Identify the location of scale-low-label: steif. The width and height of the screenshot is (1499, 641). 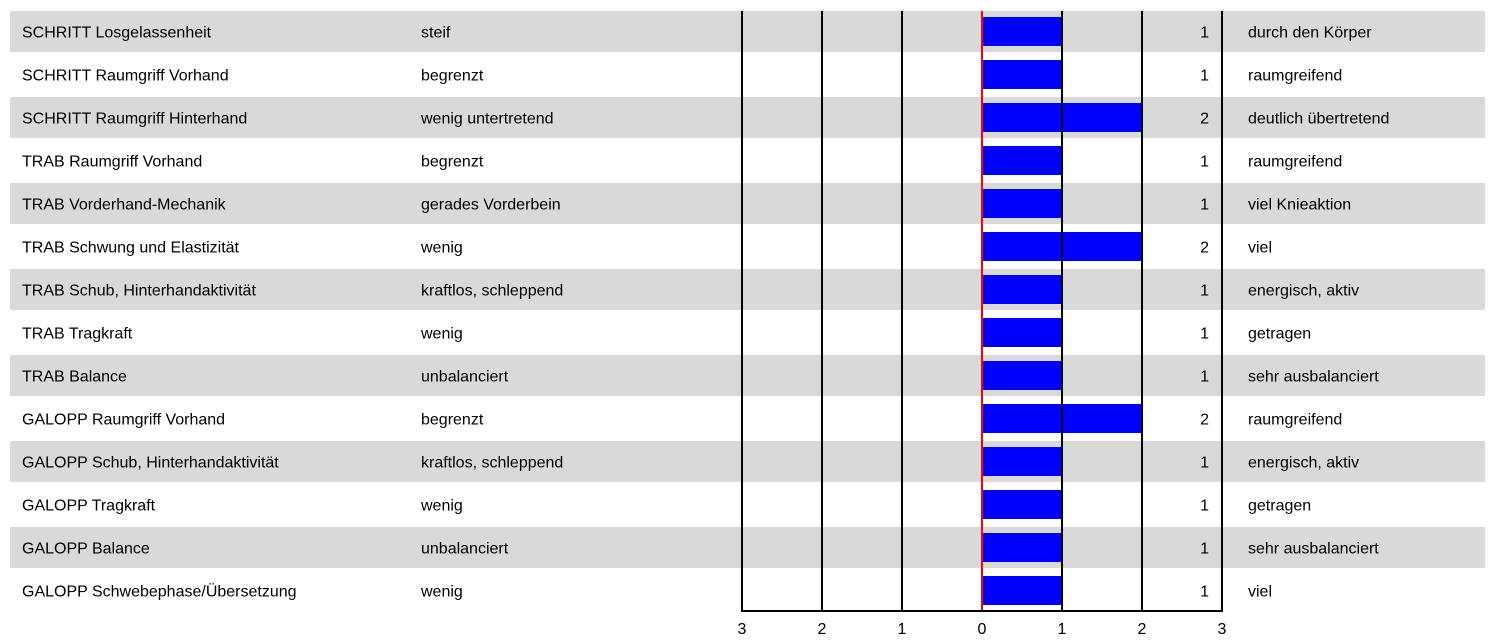
(436, 33).